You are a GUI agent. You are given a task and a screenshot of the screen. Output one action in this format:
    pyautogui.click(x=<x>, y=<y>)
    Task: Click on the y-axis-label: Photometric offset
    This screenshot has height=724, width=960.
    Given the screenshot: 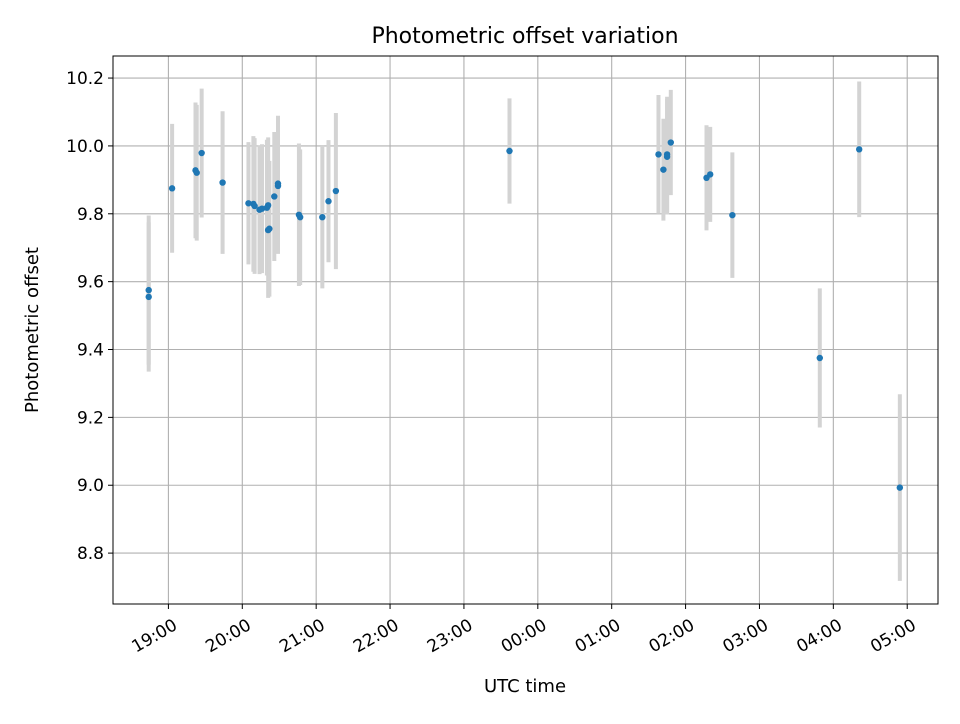 What is the action you would take?
    pyautogui.click(x=32, y=330)
    